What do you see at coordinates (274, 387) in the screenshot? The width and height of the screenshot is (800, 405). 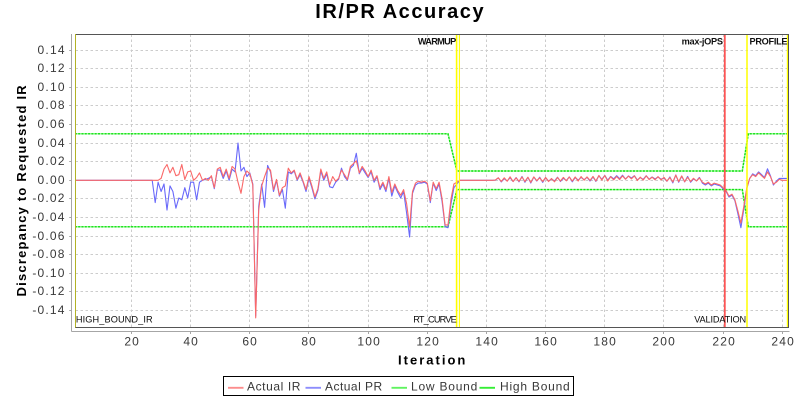 I see `svg-text: Actual IR` at bounding box center [274, 387].